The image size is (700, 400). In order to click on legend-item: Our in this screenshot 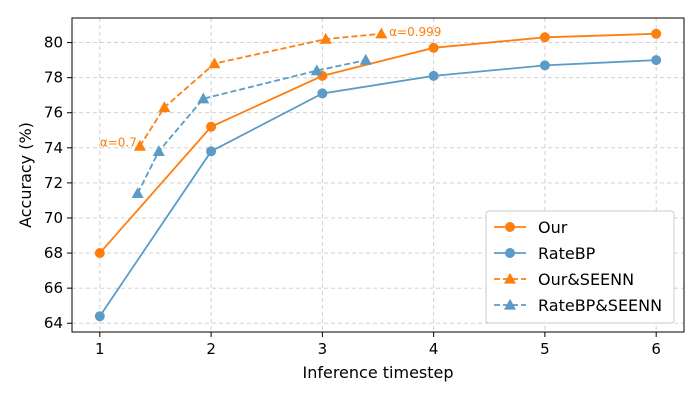, I will do `click(531, 227)`.